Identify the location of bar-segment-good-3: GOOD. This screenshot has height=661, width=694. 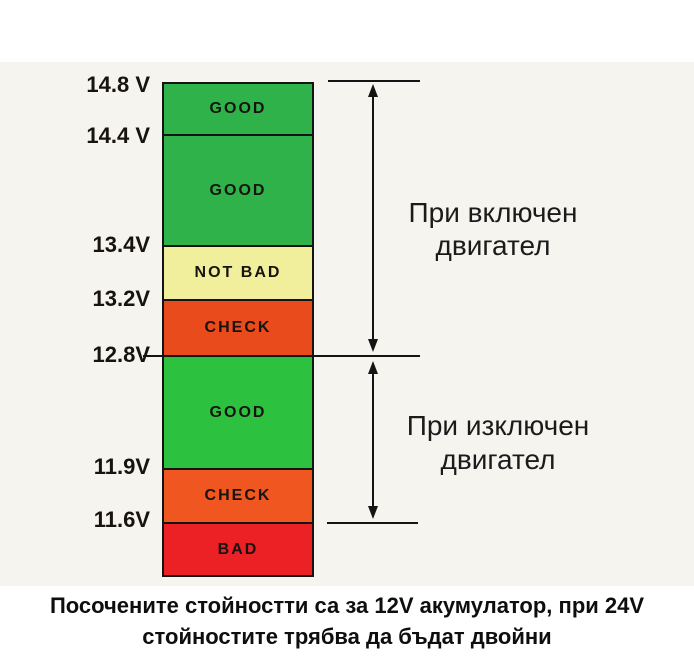
(238, 411).